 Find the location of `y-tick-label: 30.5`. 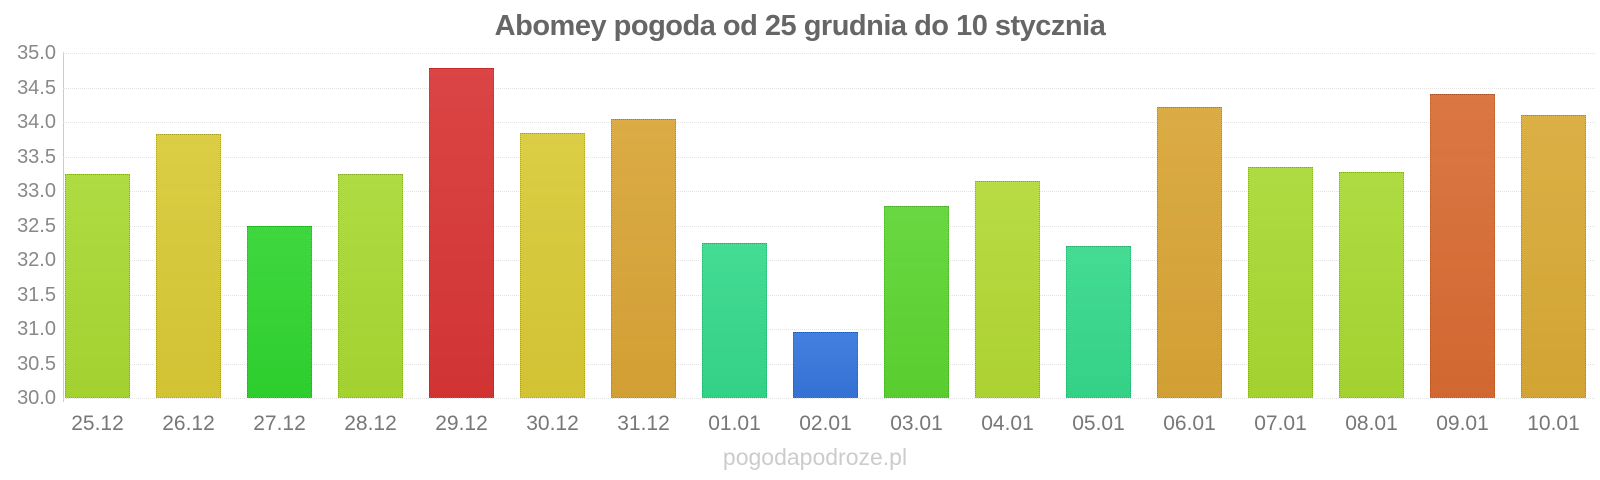

y-tick-label: 30.5 is located at coordinates (36, 363).